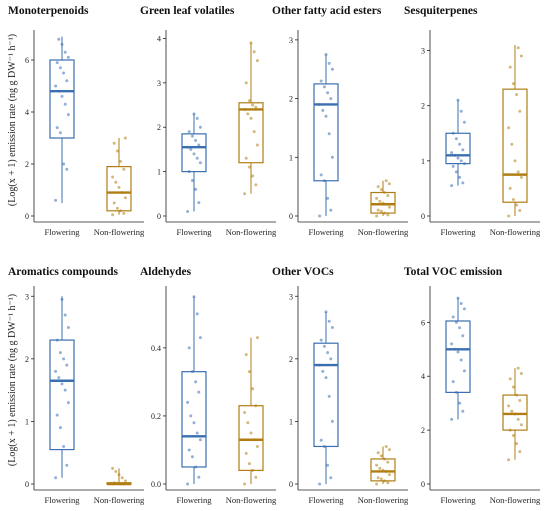 The image size is (550, 511). What do you see at coordinates (156, 484) in the screenshot?
I see `y-tick-label: 0.0` at bounding box center [156, 484].